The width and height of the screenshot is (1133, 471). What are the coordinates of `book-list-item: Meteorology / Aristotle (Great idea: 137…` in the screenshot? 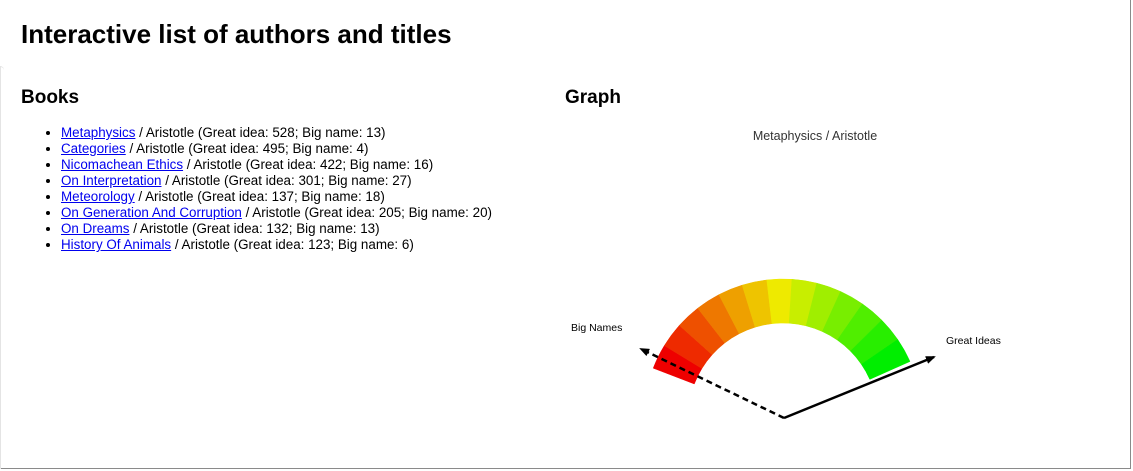 It's located at (276, 197).